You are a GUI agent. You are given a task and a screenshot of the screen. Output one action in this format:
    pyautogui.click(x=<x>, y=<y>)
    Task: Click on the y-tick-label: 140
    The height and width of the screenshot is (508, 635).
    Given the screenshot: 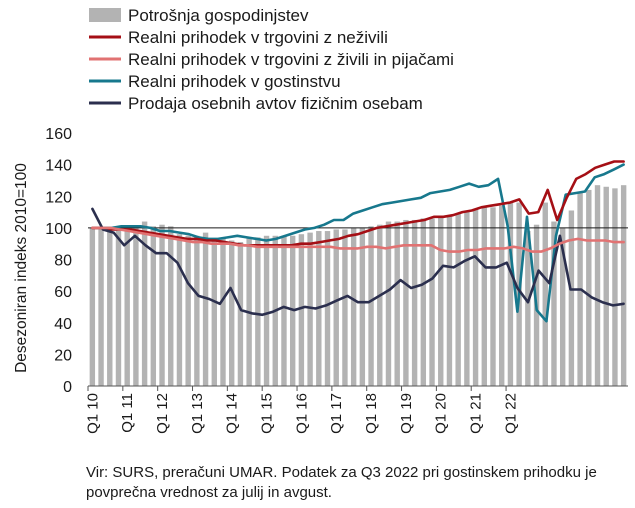 What is the action you would take?
    pyautogui.click(x=58, y=166)
    